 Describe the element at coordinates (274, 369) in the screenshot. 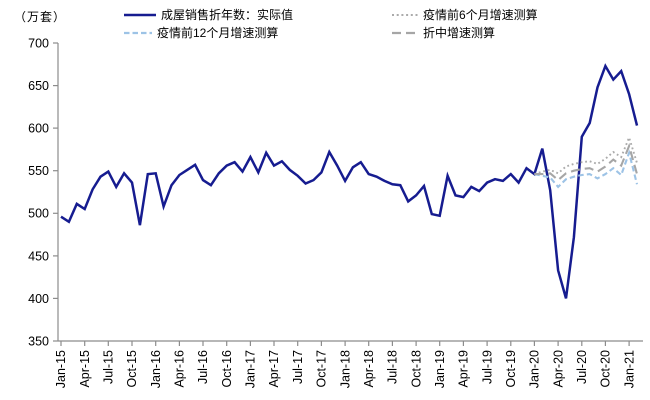

I see `x-tick-label: Apr-17` at that location.